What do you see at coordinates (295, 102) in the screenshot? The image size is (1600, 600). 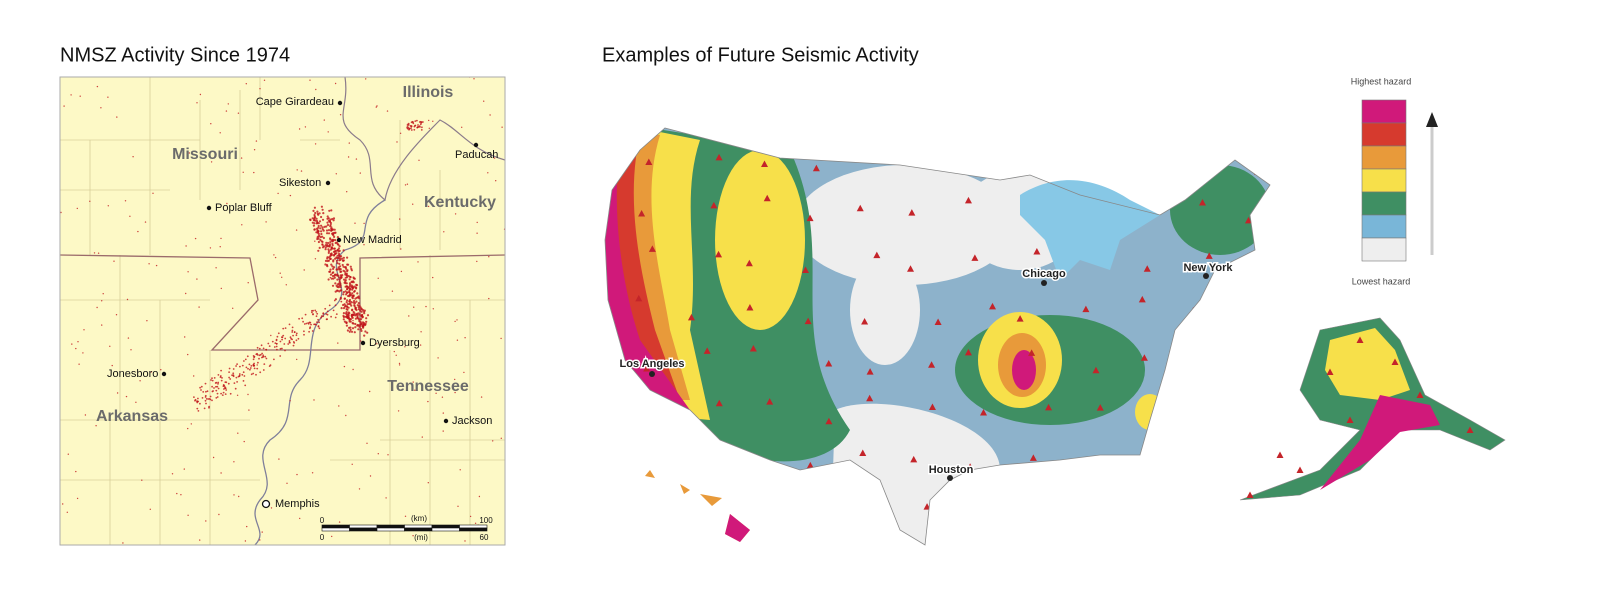 I see `city-label: Cape Girardeau` at bounding box center [295, 102].